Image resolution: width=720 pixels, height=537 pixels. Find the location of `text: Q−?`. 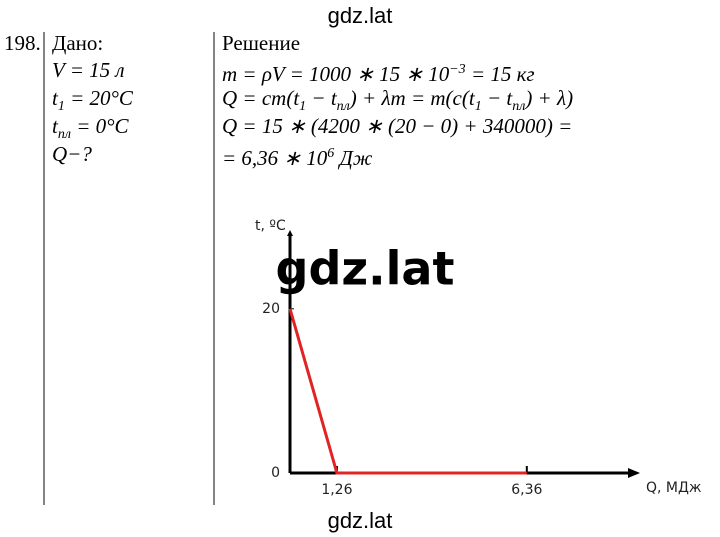

text: Q−? is located at coordinates (72, 154).